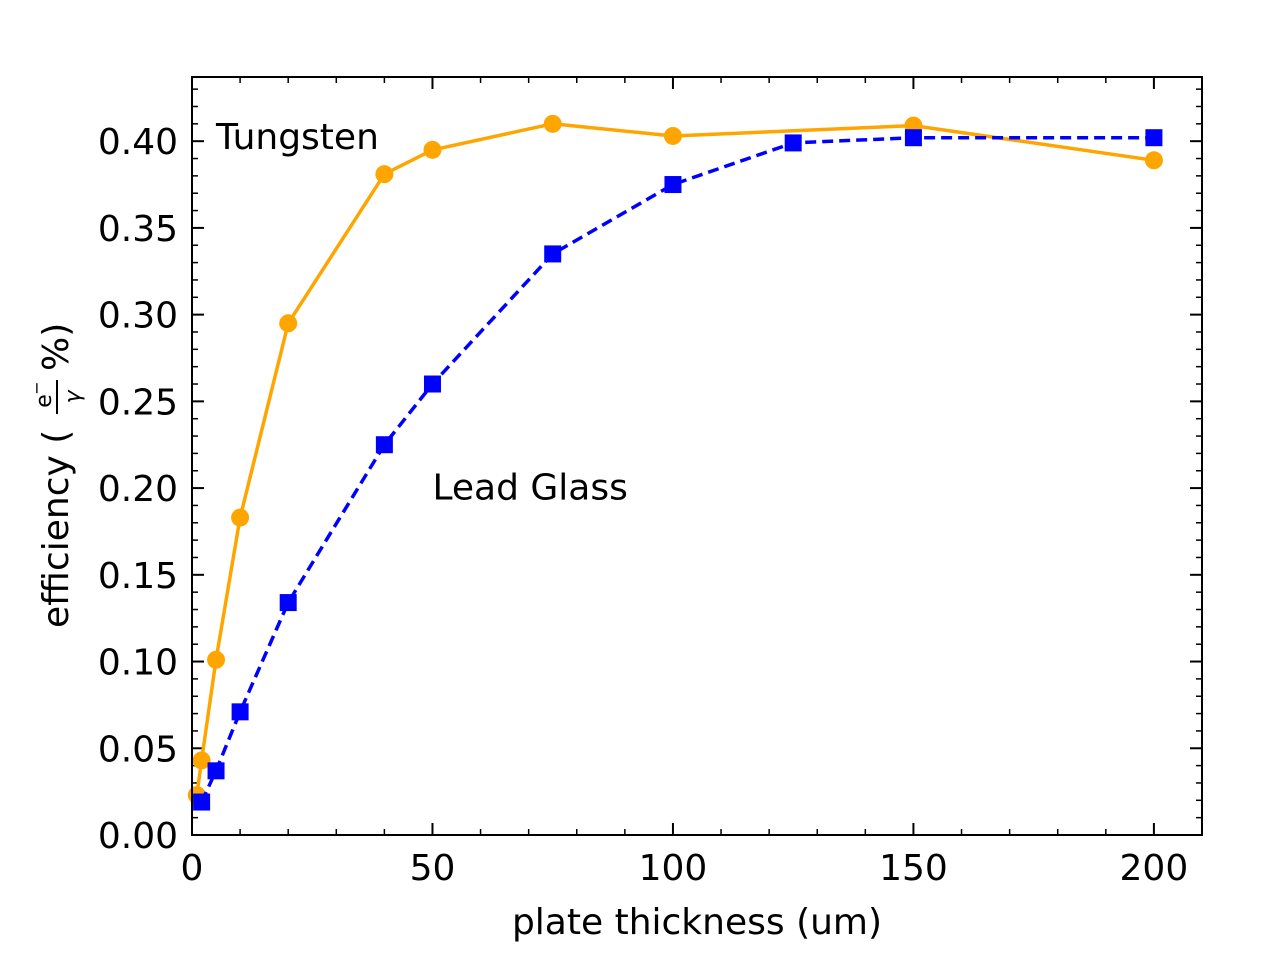 The image size is (1280, 960). Describe the element at coordinates (913, 868) in the screenshot. I see `x-tick-label: 150` at that location.